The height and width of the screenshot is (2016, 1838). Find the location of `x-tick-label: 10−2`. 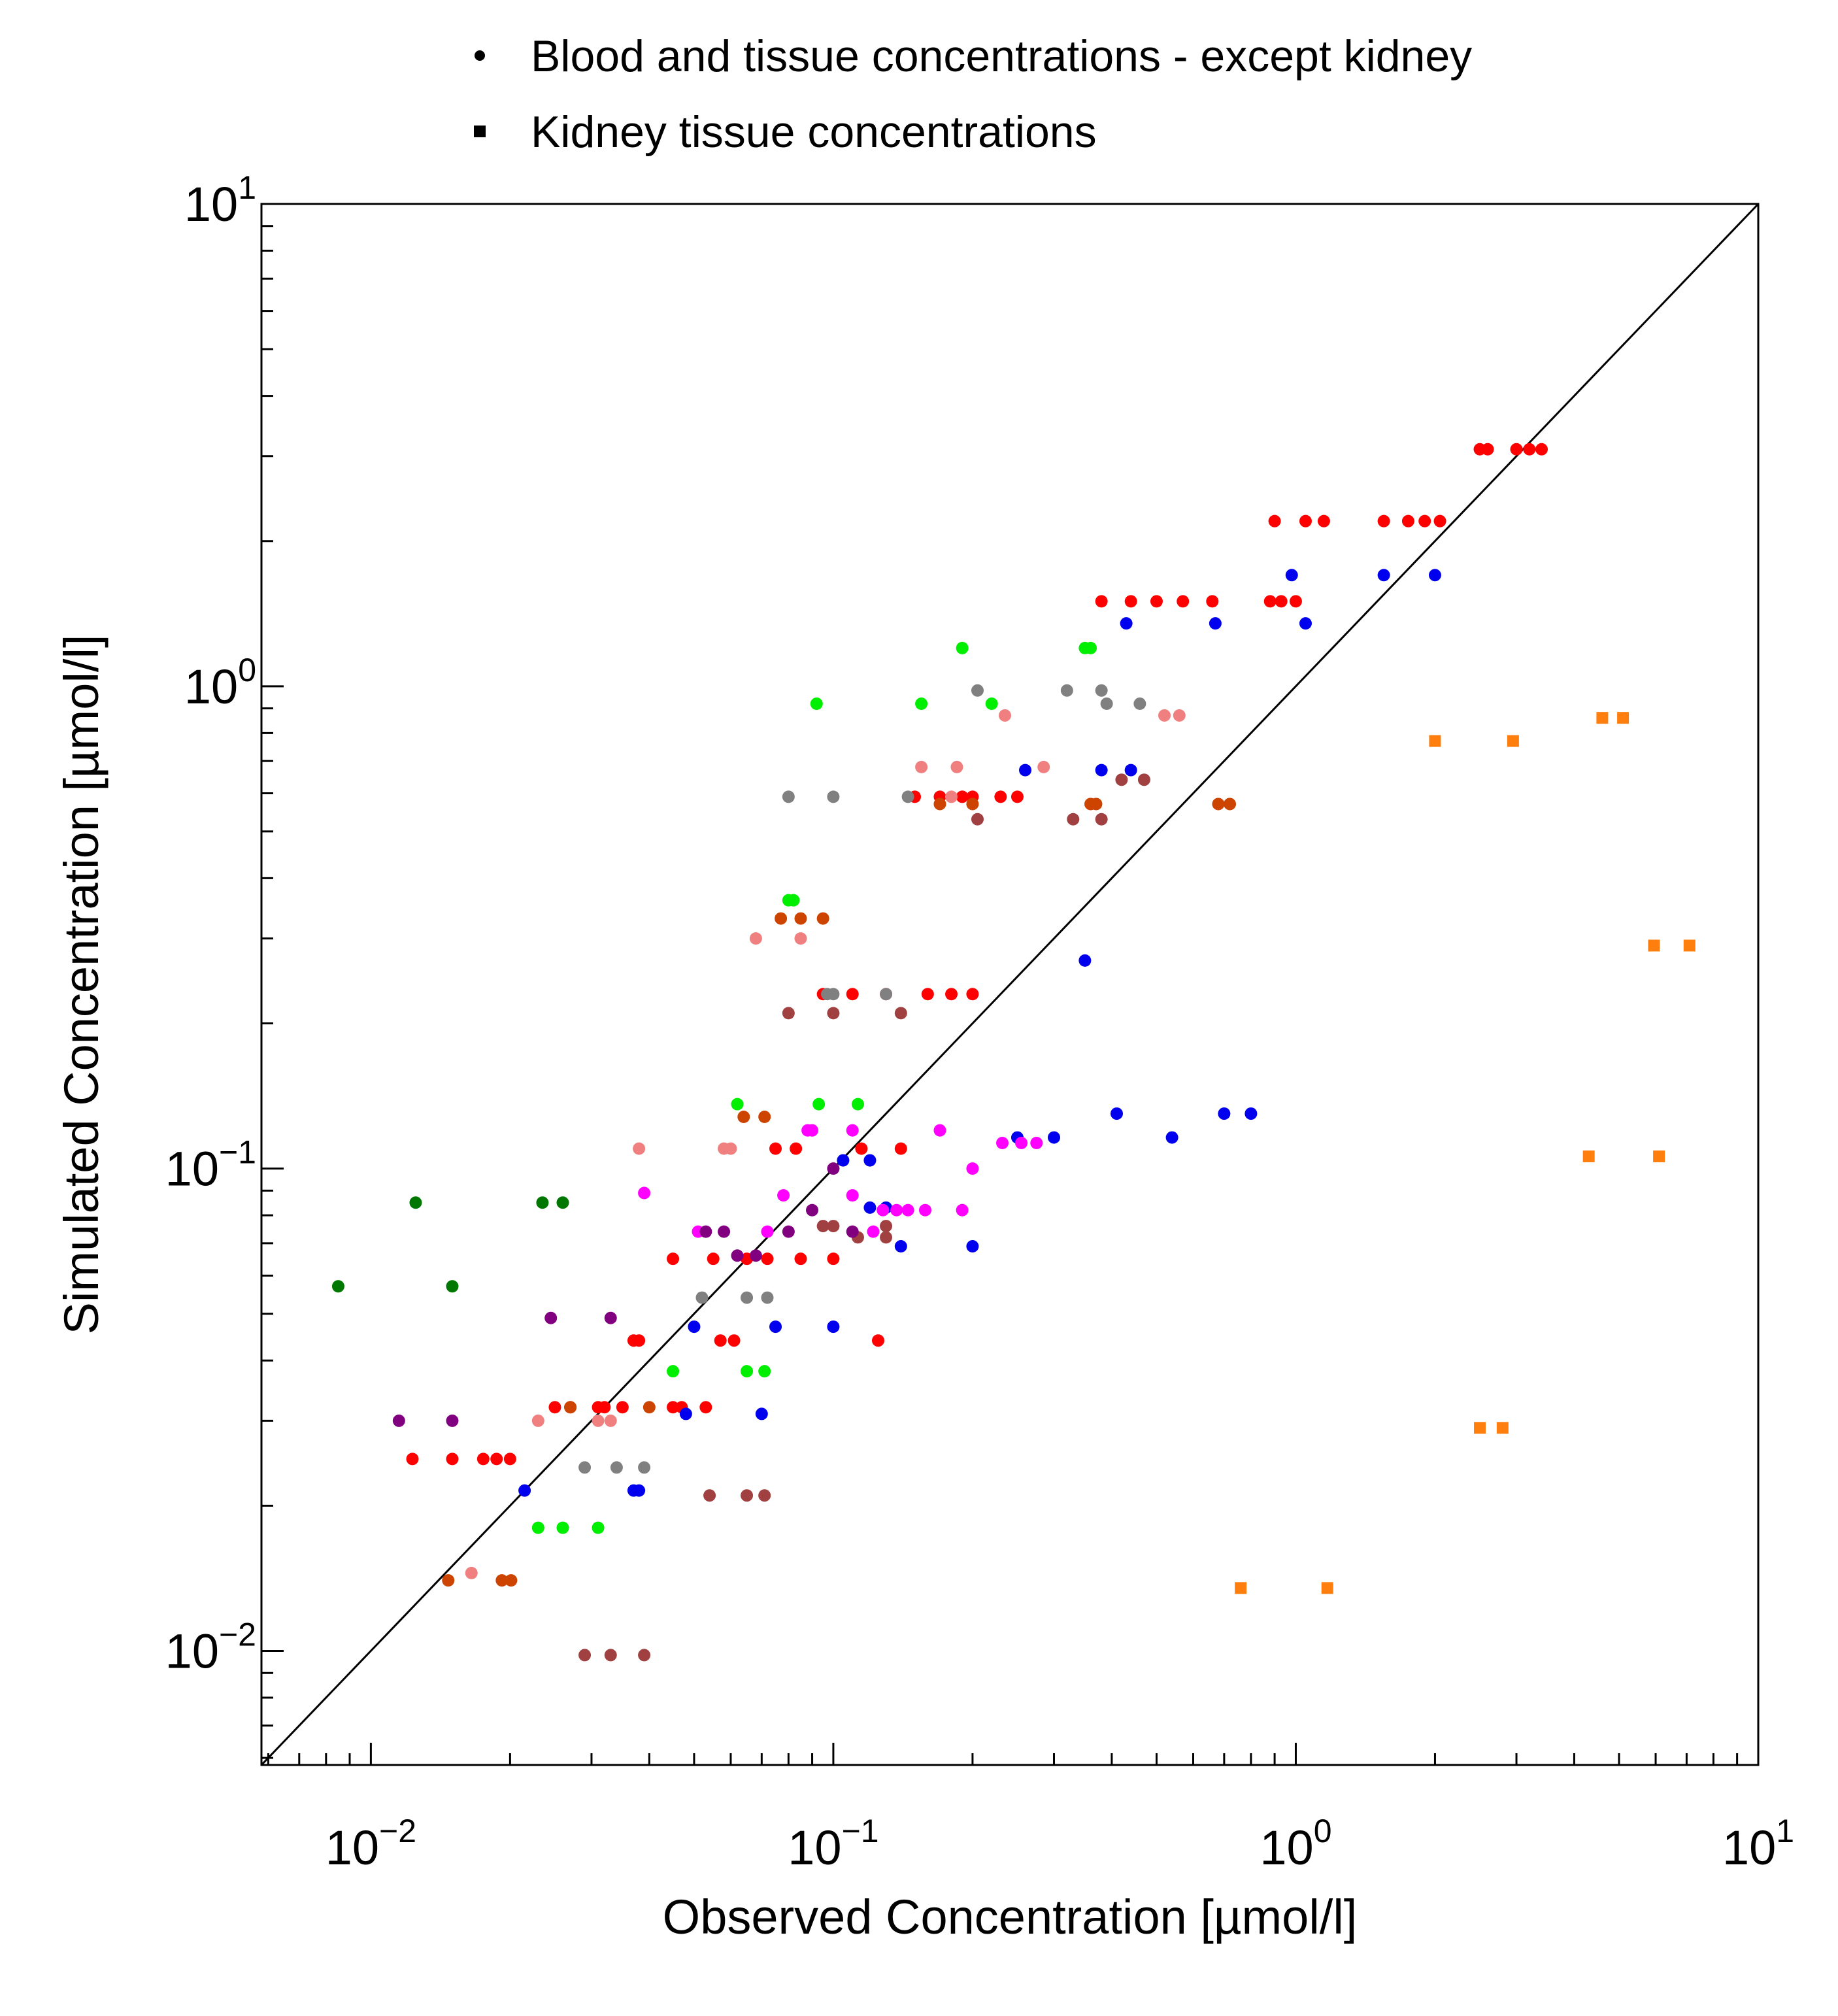

x-tick-label: 10−2 is located at coordinates (371, 1844).